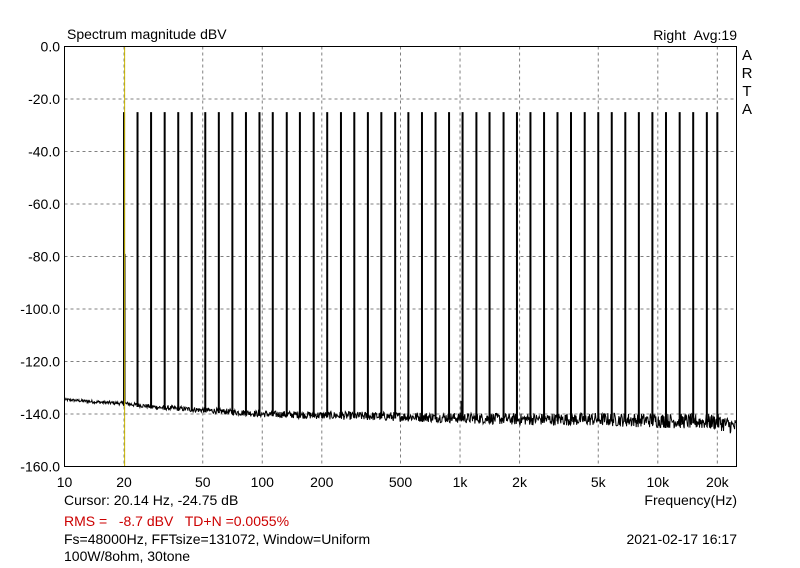 The height and width of the screenshot is (568, 800). I want to click on arta-brand-logo: A R T A, so click(747, 83).